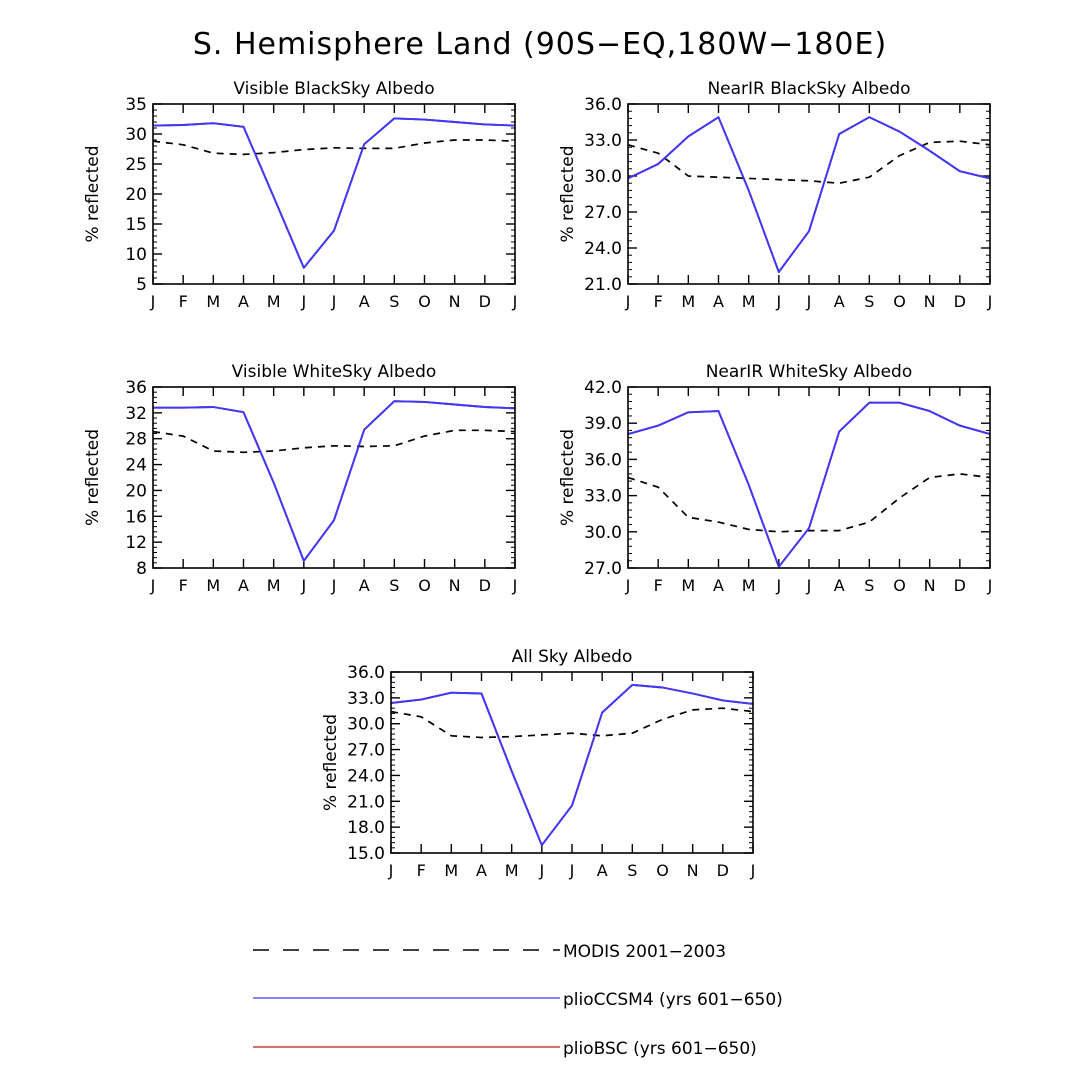 The image size is (1080, 1080). What do you see at coordinates (366, 828) in the screenshot?
I see `y-tick-label: 18.0` at bounding box center [366, 828].